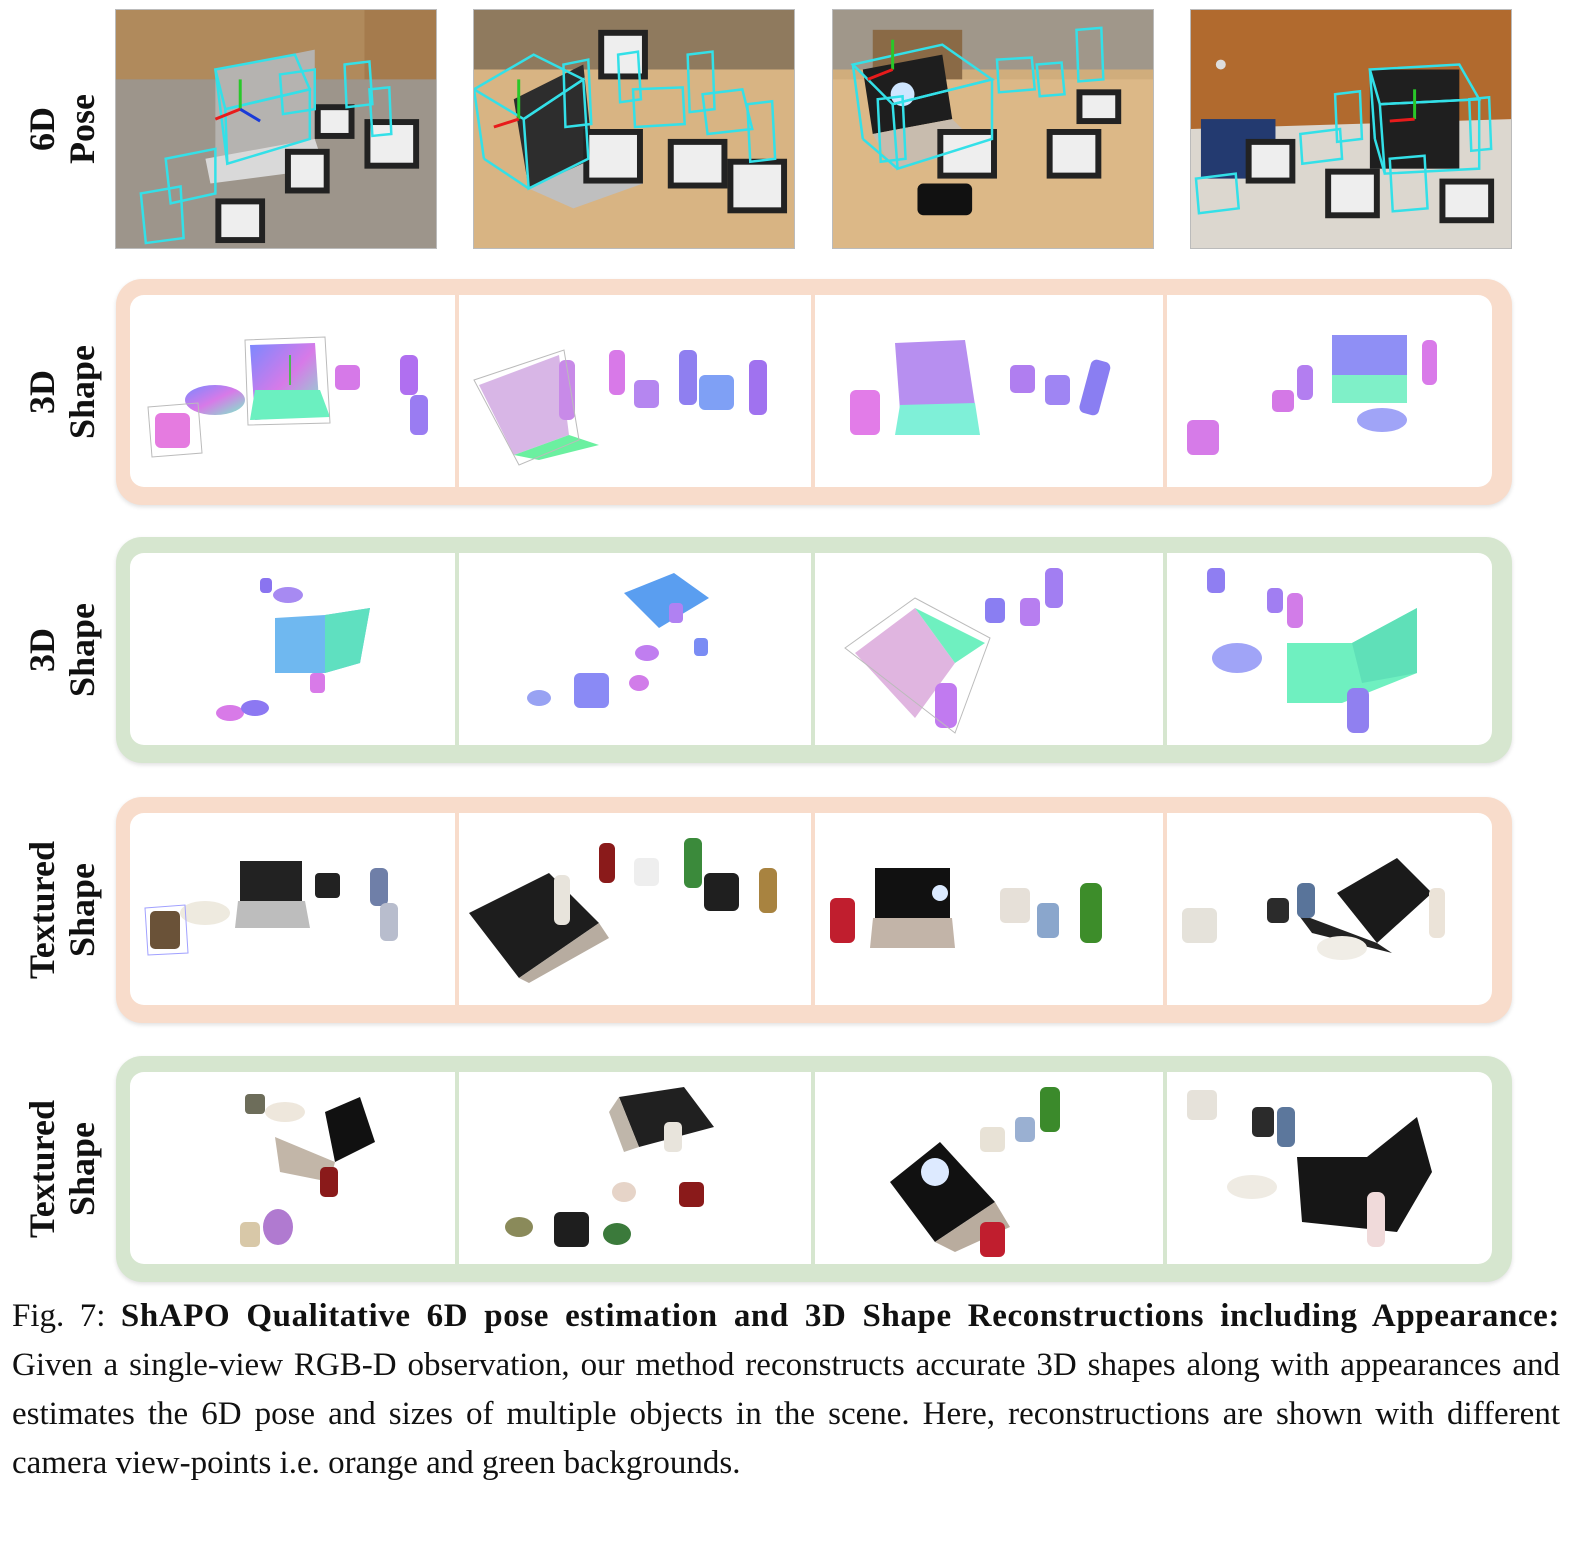 The image size is (1587, 1567). What do you see at coordinates (81, 129) in the screenshot?
I see `row-label-line2: Pose` at bounding box center [81, 129].